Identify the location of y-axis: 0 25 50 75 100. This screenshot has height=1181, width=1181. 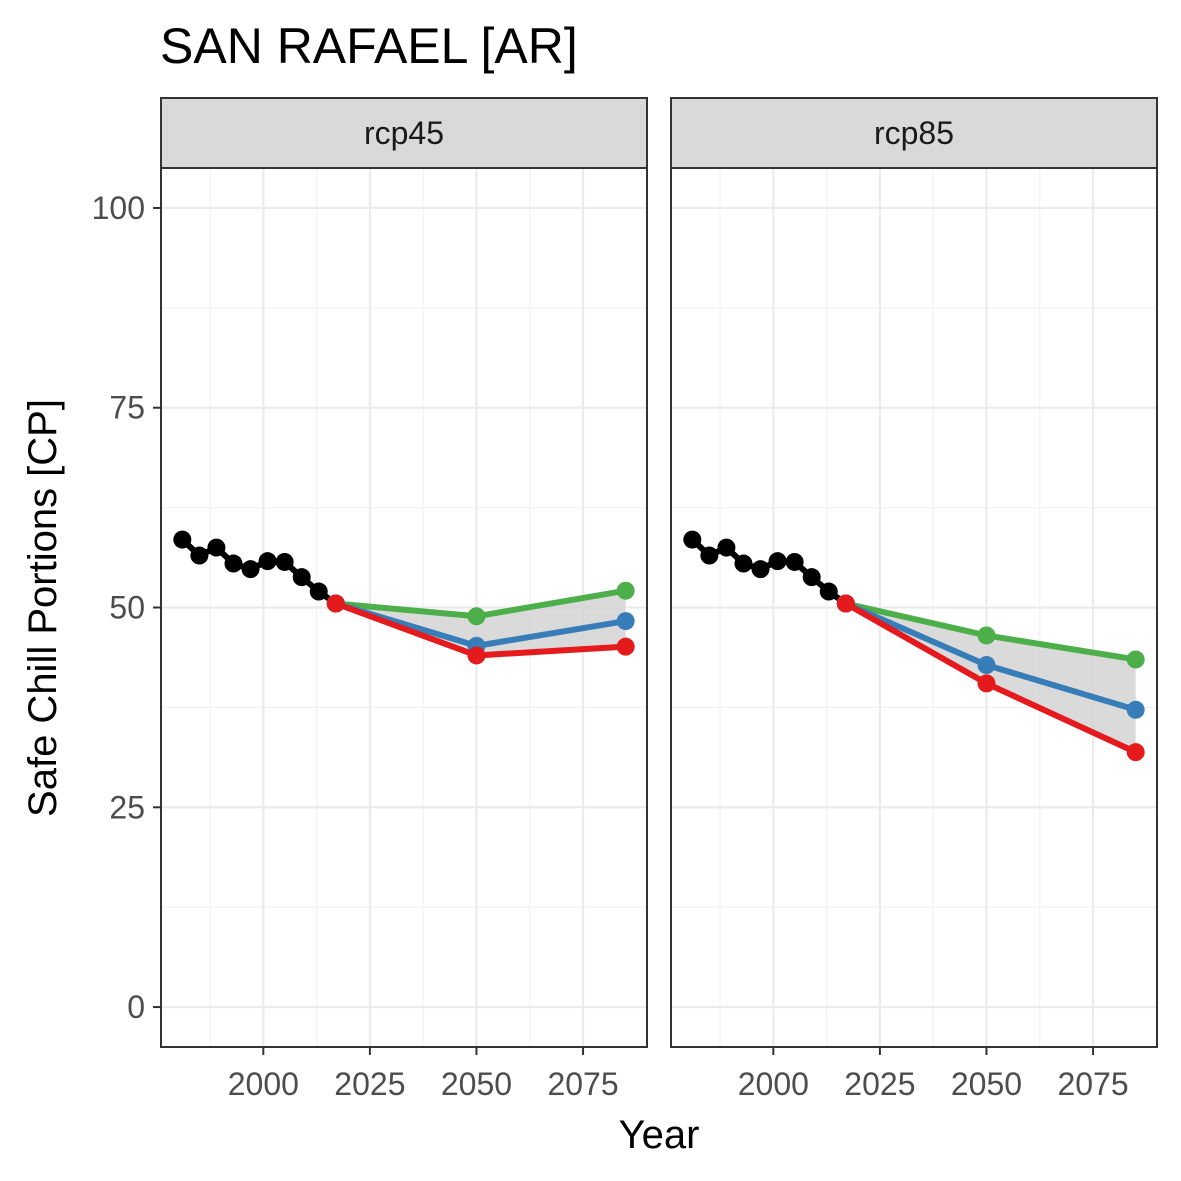
(126, 607).